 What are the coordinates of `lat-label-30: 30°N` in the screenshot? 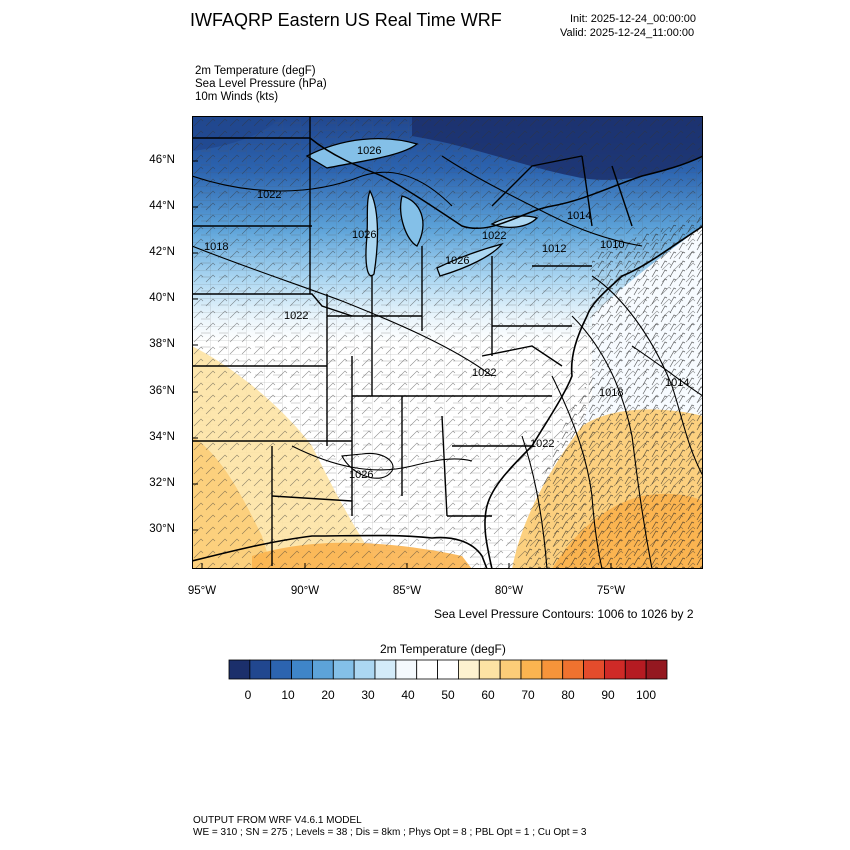 It's located at (162, 529).